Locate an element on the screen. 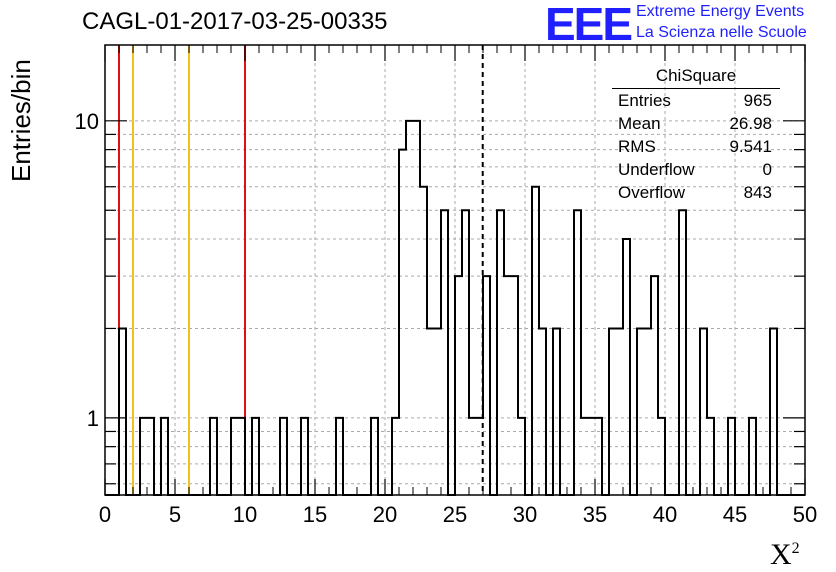 This screenshot has height=572, width=836. y-tick-label: 1 is located at coordinates (93, 418).